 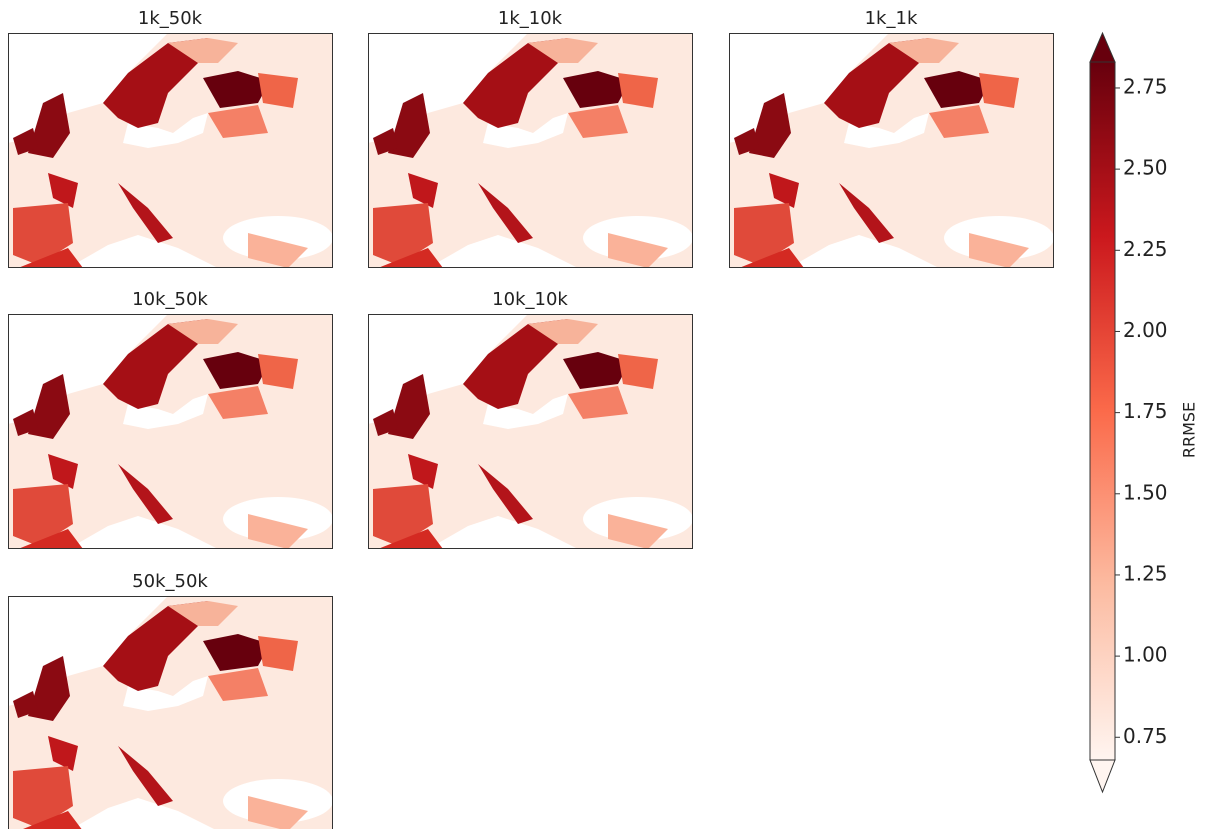 I want to click on colorbar-tick-label: 1.25, so click(x=1145, y=573).